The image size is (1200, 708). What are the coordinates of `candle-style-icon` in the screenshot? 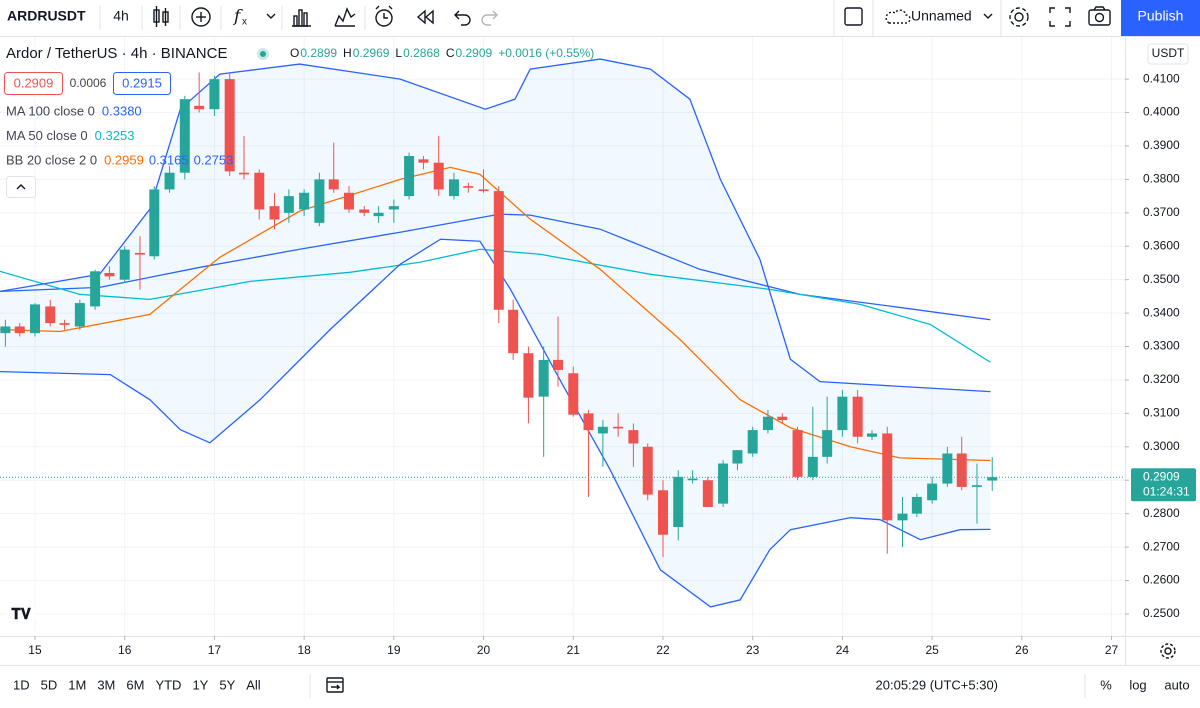 It's located at (161, 16).